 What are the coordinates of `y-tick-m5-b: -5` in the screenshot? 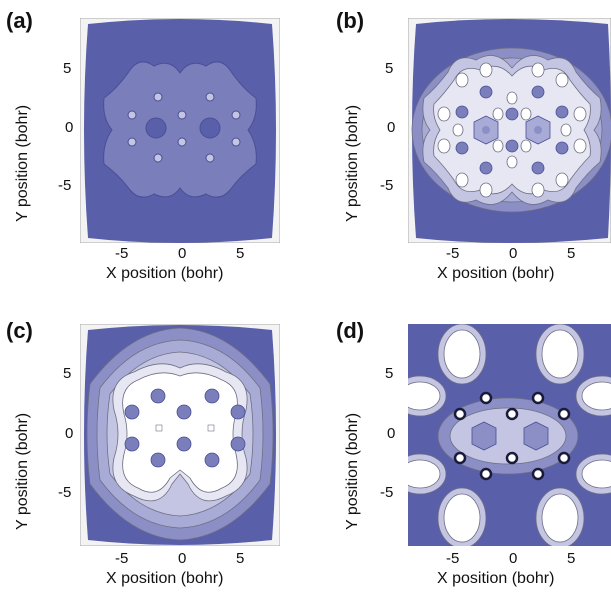 It's located at (387, 185).